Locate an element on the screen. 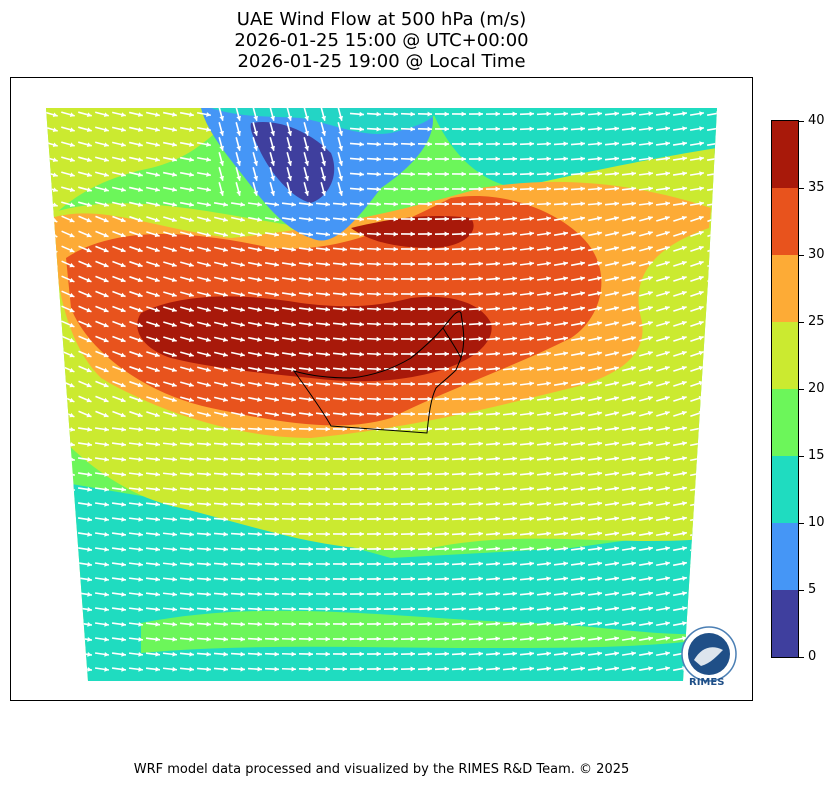  map-title-line-2: 2026-01-25 15:00 @ UTC+00:00 is located at coordinates (381, 40).